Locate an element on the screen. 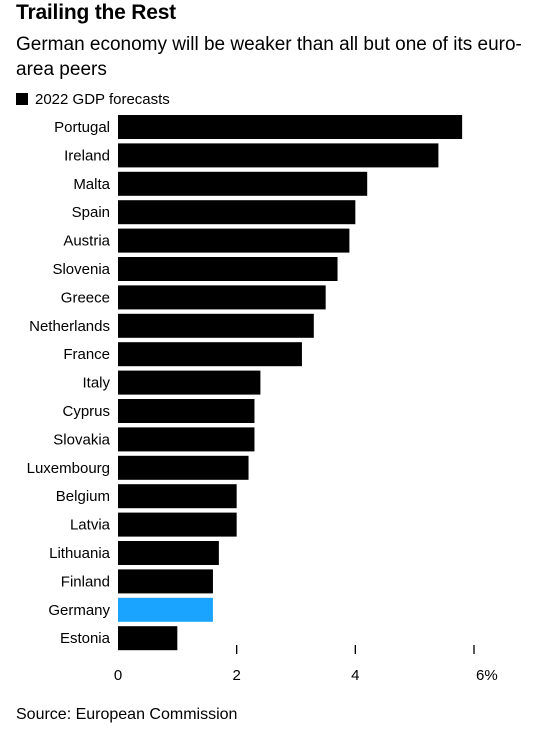  x-tick-label: 2 is located at coordinates (236, 675).